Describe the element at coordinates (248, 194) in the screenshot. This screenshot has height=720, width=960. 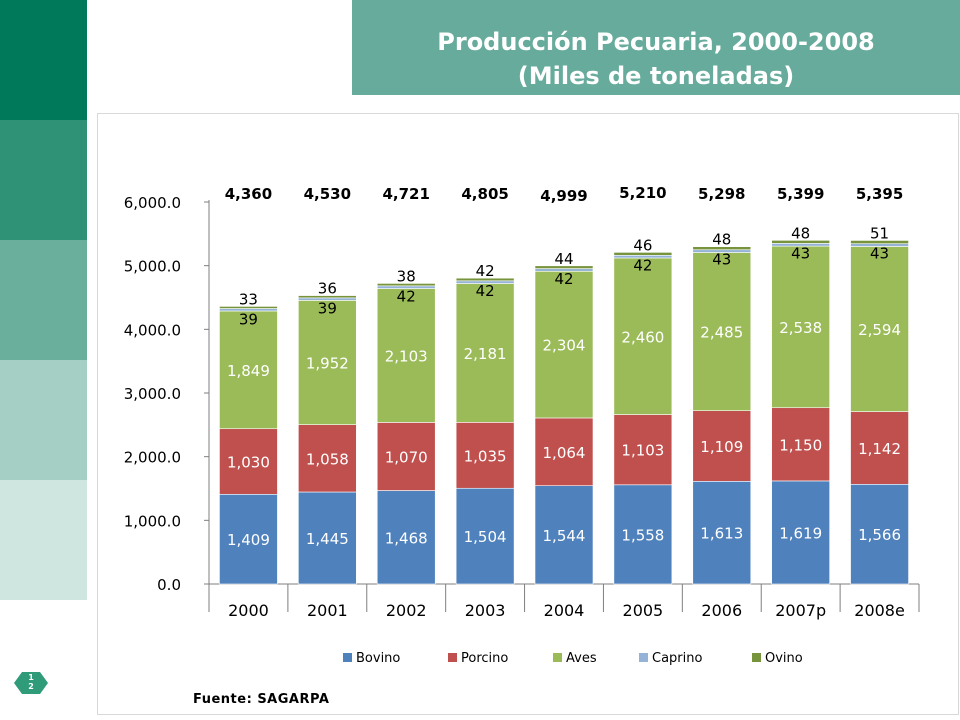
I see `total-label: 4,360` at that location.